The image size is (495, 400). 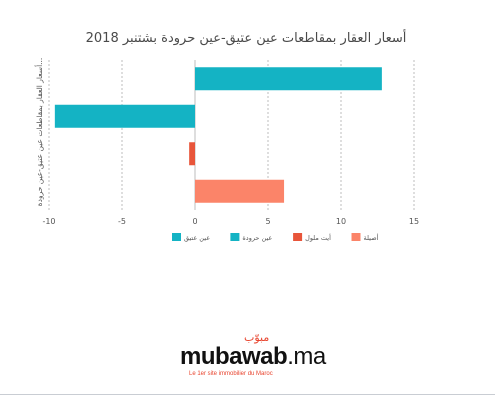 I want to click on x-axis-ticks: -10 -5 0 5 10 15, so click(x=230, y=221).